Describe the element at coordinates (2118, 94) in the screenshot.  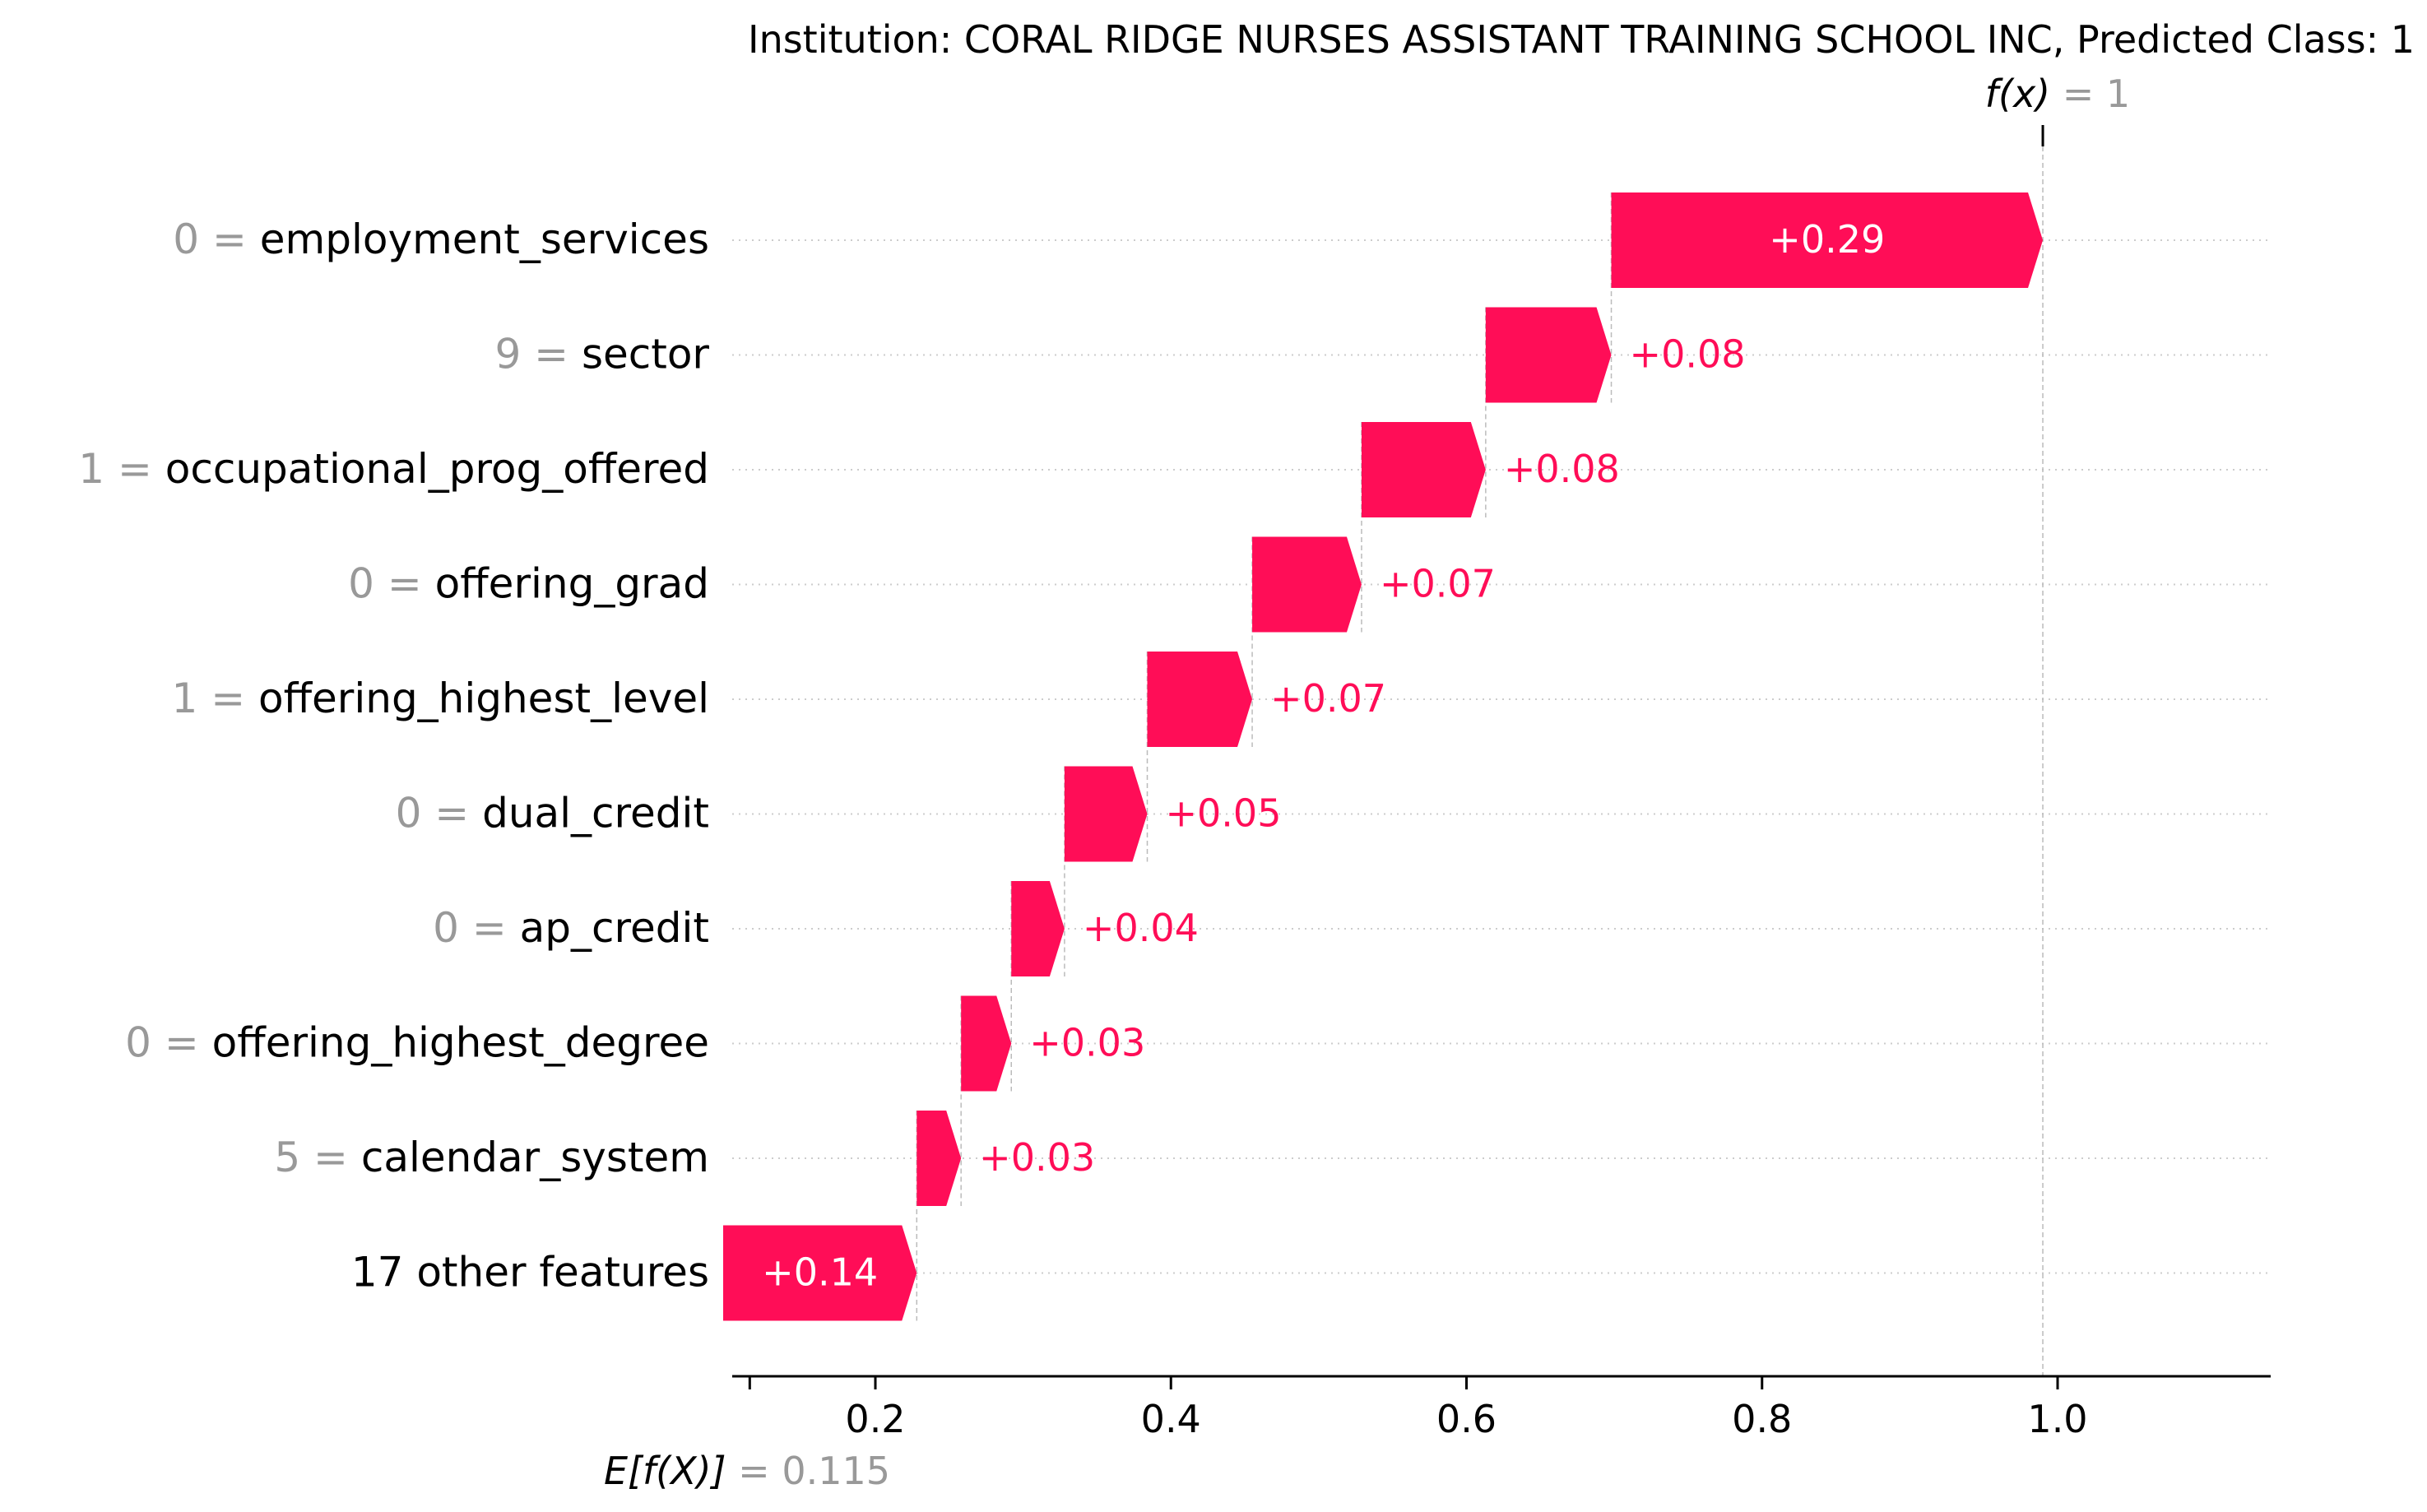
I see `fx-value: 1` at that location.